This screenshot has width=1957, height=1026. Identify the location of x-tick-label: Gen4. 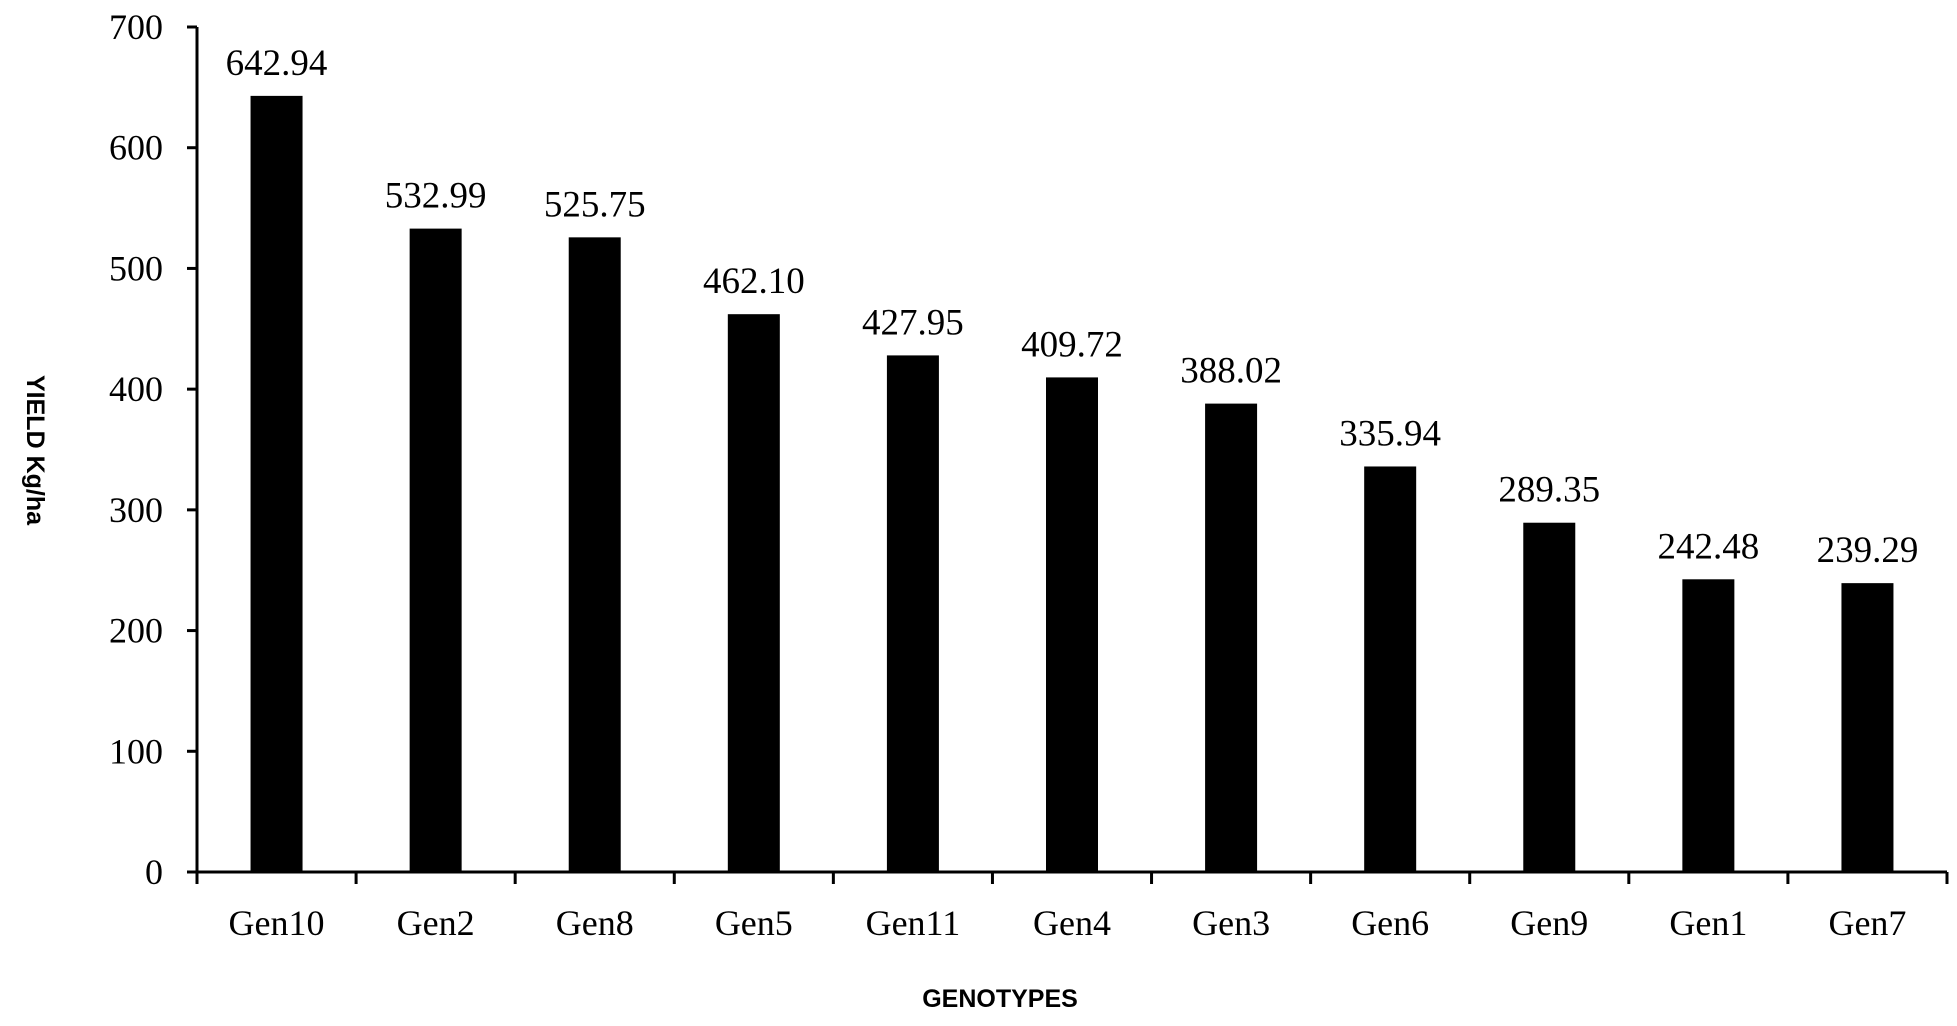
(1072, 923).